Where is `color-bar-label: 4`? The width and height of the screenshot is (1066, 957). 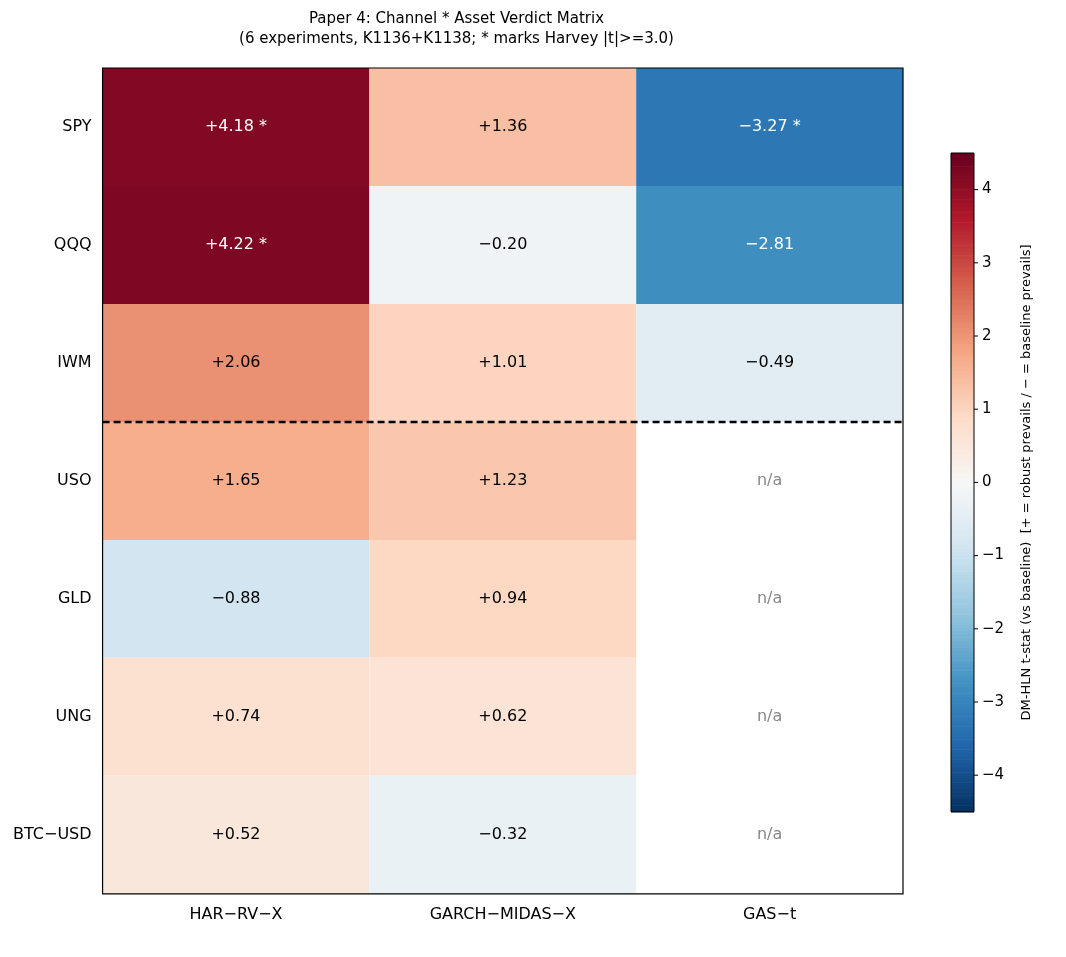
color-bar-label: 4 is located at coordinates (987, 188).